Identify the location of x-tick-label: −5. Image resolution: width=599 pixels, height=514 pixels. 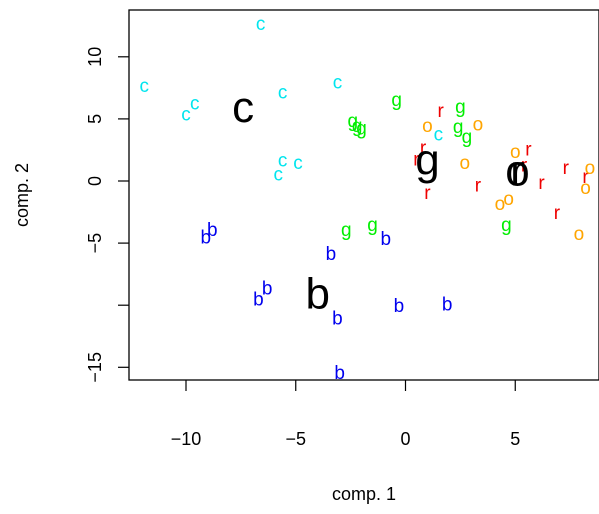
(295, 439).